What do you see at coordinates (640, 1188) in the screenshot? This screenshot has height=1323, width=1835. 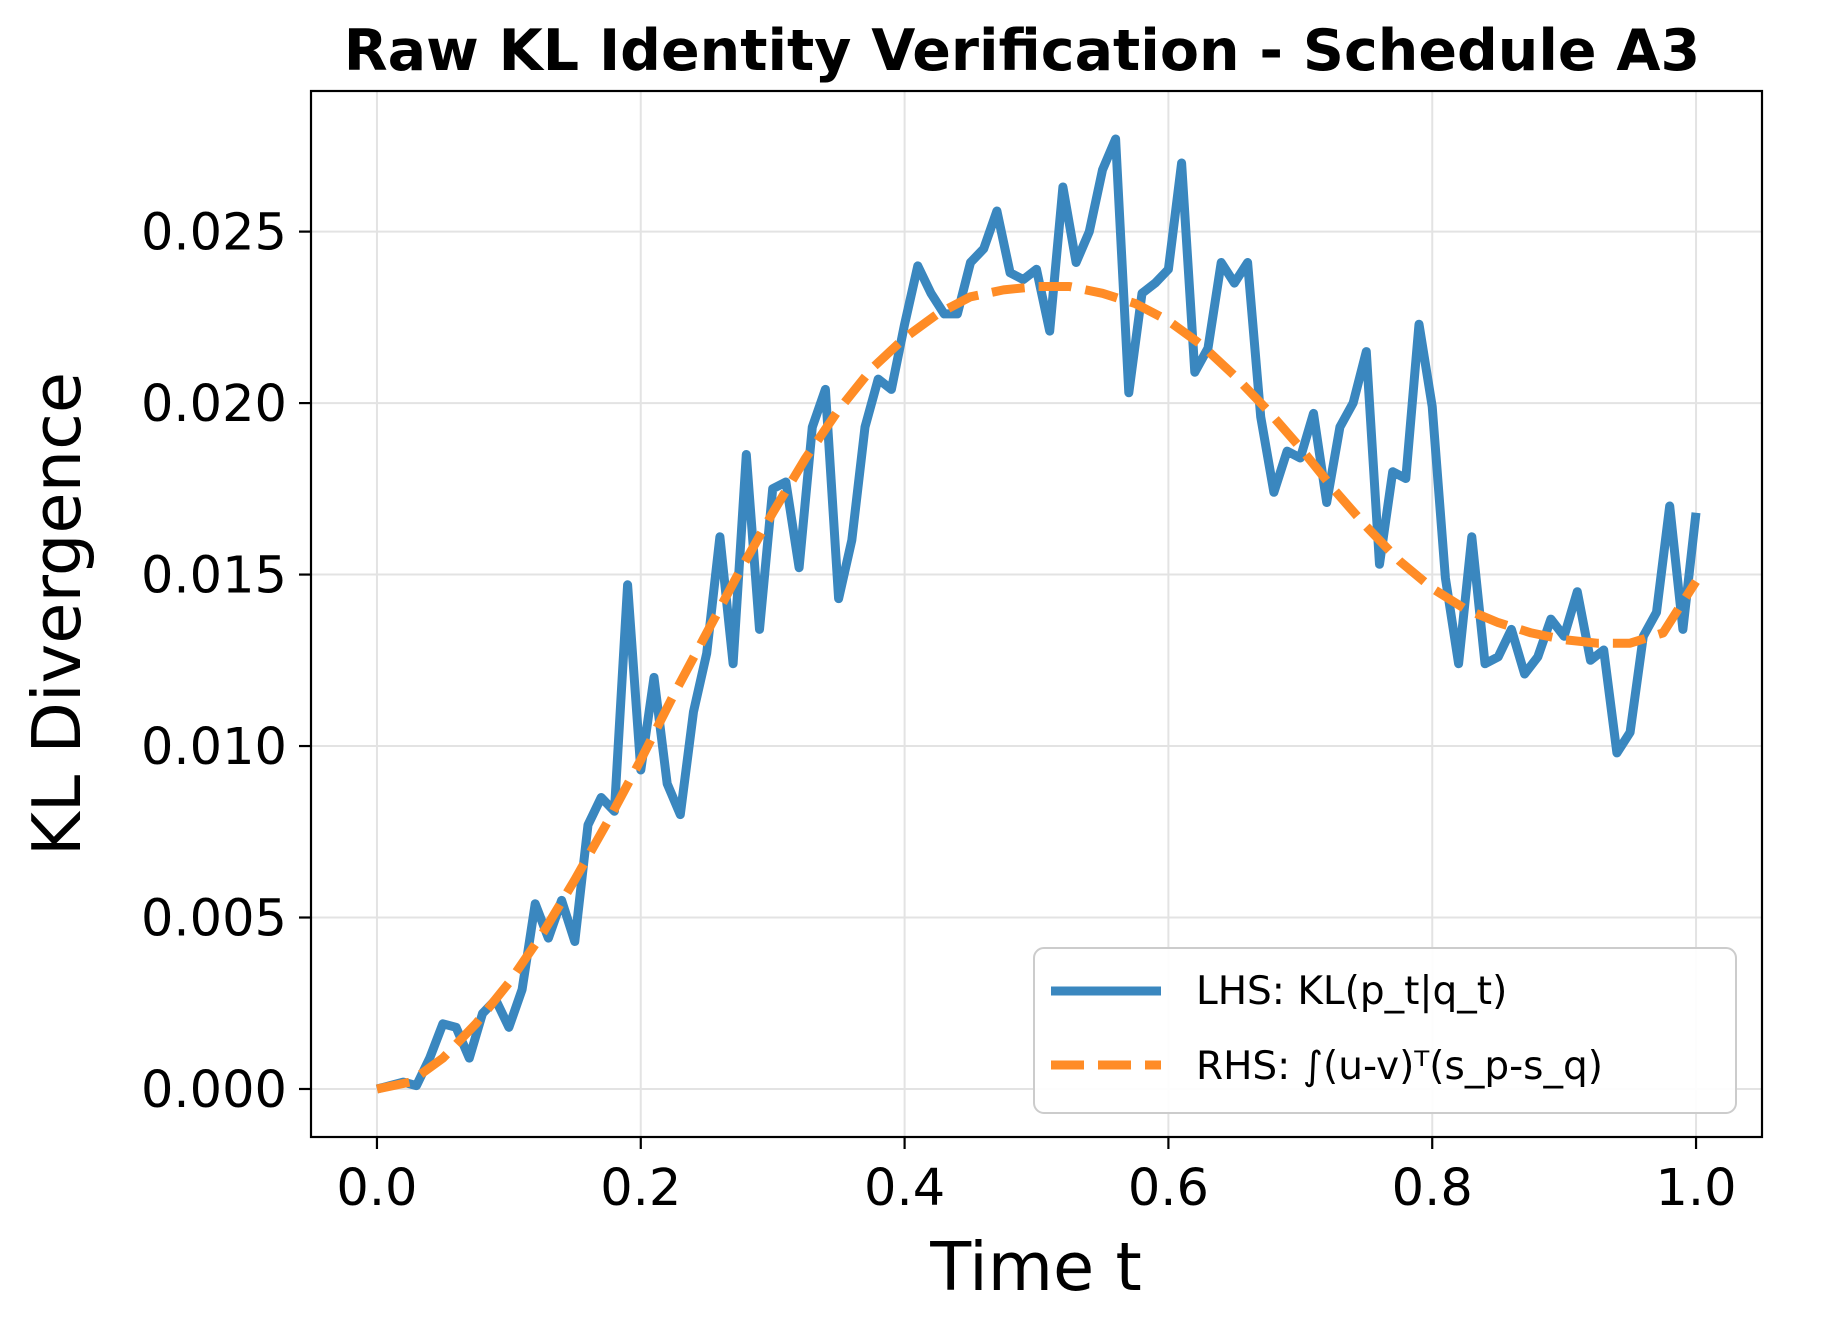 I see `x-tick-label: 0.2` at bounding box center [640, 1188].